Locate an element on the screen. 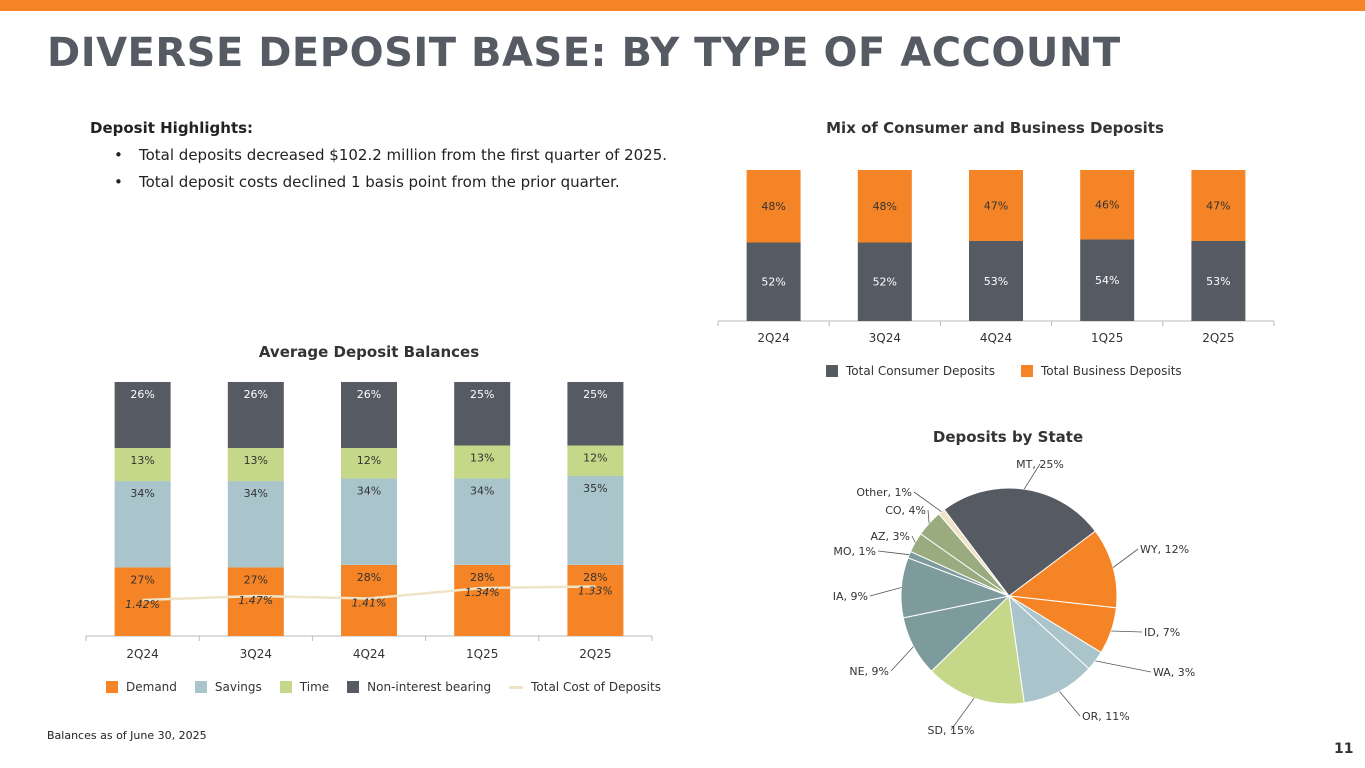  slice-label: Other, 1% is located at coordinates (884, 492).